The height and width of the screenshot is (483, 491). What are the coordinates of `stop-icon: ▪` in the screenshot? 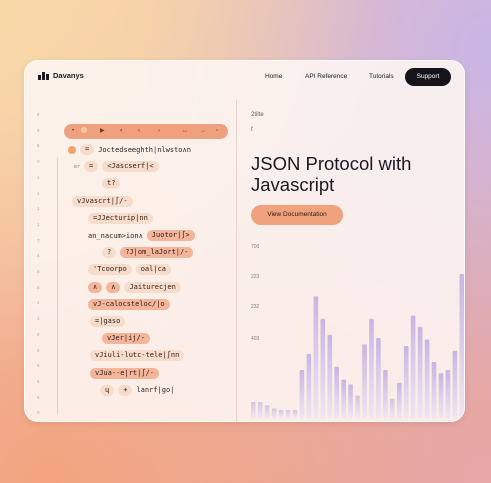 It's located at (121, 131).